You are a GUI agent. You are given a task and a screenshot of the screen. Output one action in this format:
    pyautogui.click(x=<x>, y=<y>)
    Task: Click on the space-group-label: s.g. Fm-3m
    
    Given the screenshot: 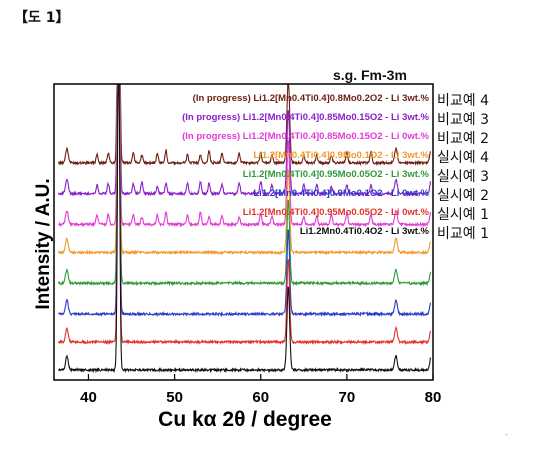 What is the action you would take?
    pyautogui.click(x=370, y=75)
    